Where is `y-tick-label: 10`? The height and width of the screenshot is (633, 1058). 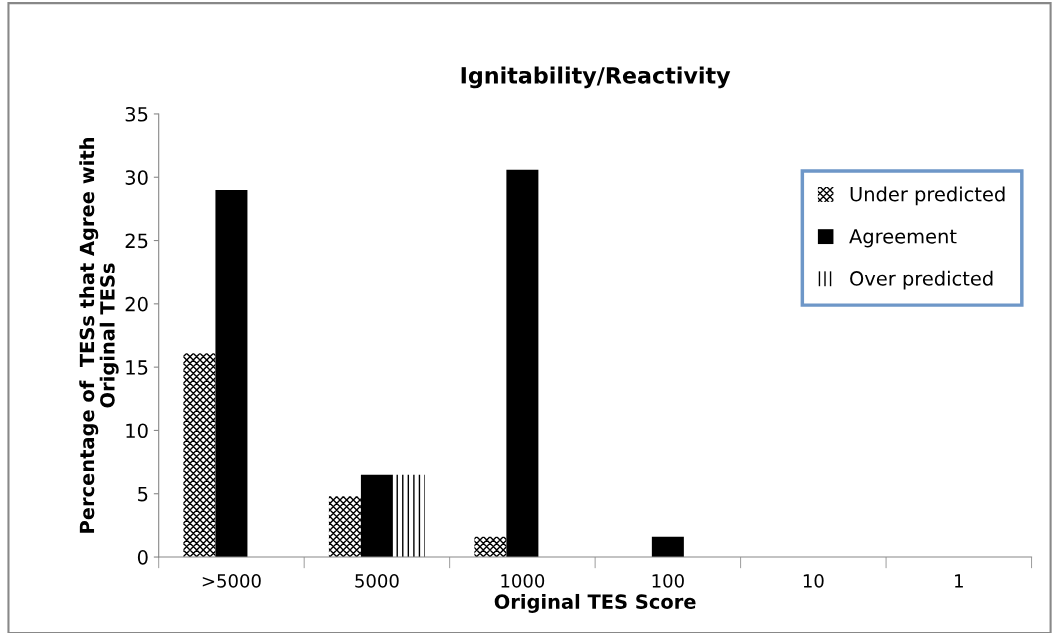 y-tick-label: 10 is located at coordinates (137, 431).